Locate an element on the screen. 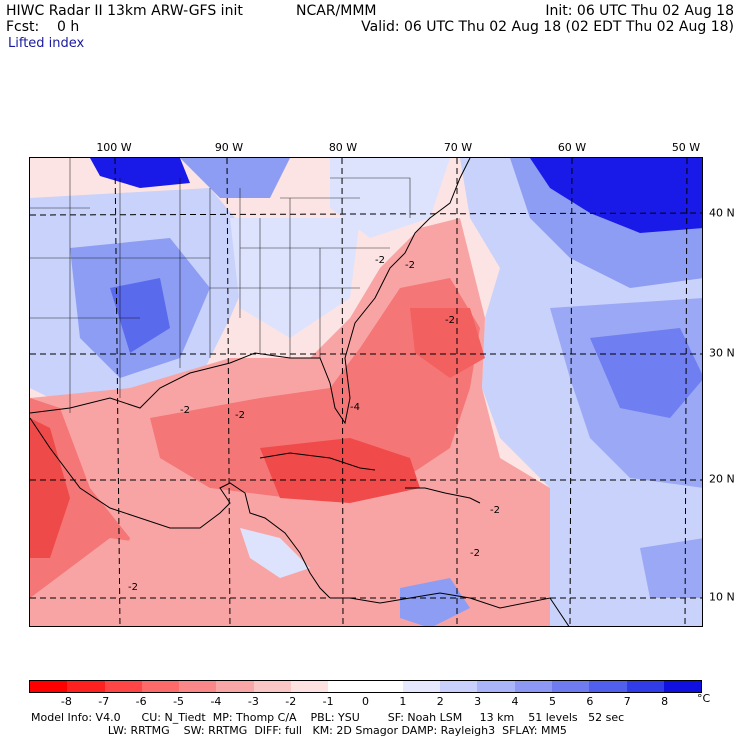 The width and height of the screenshot is (740, 740). northeast-cold-core is located at coordinates (616, 195).